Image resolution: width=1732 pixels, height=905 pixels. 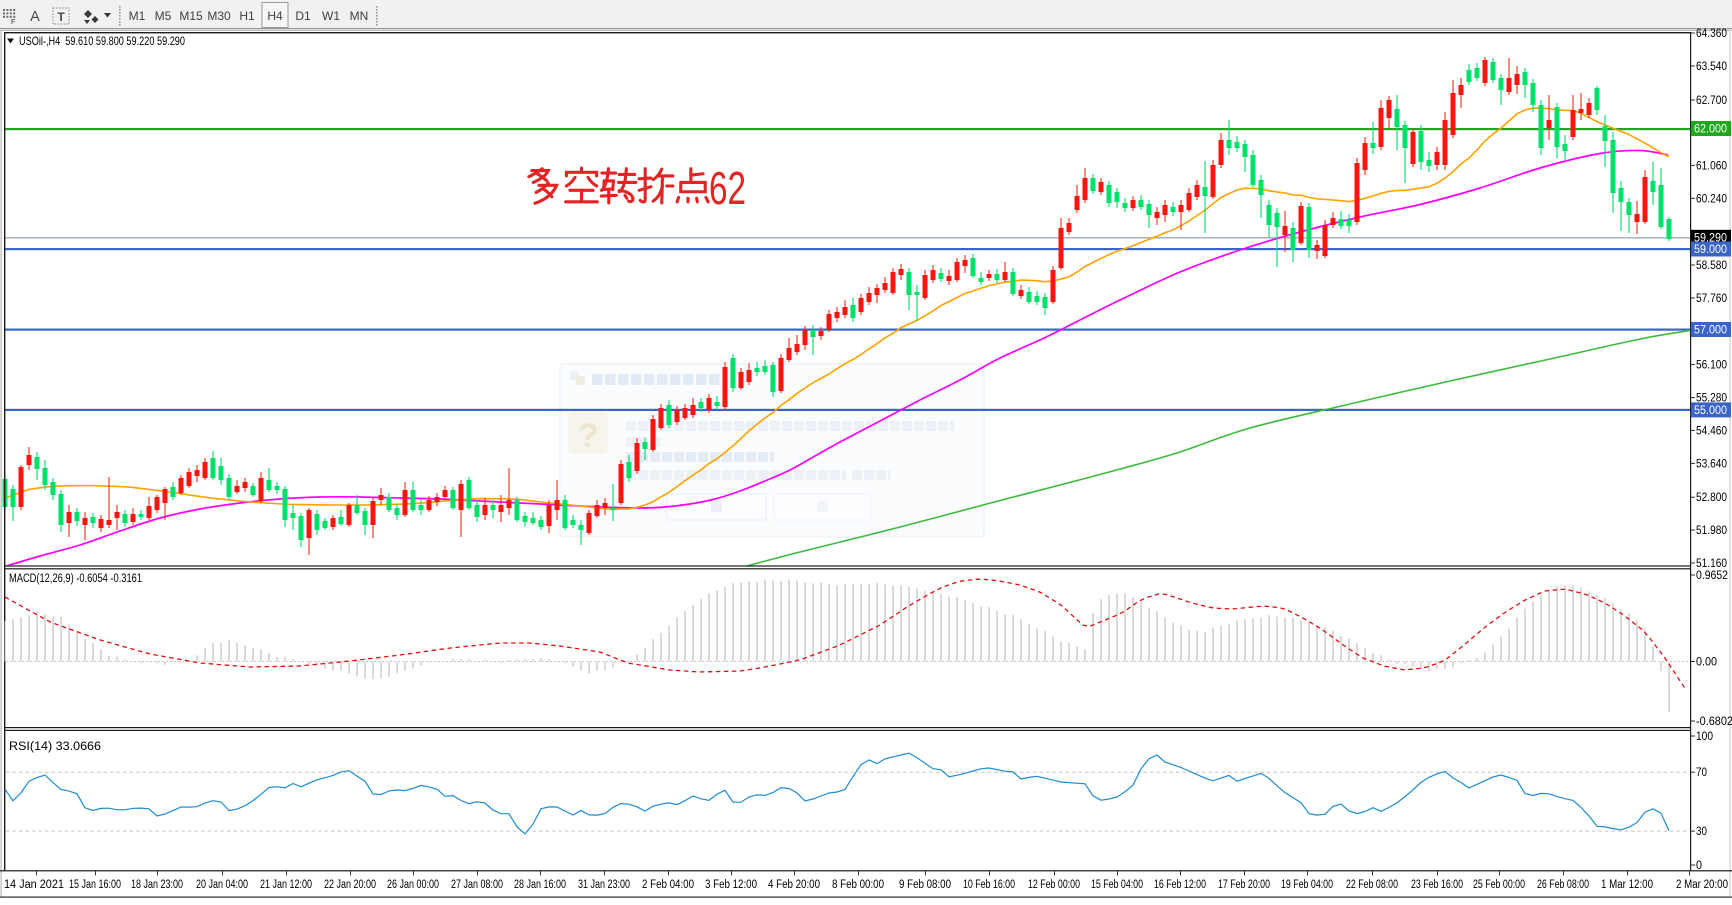 What do you see at coordinates (1710, 250) in the screenshot?
I see `svg-text: 59.000` at bounding box center [1710, 250].